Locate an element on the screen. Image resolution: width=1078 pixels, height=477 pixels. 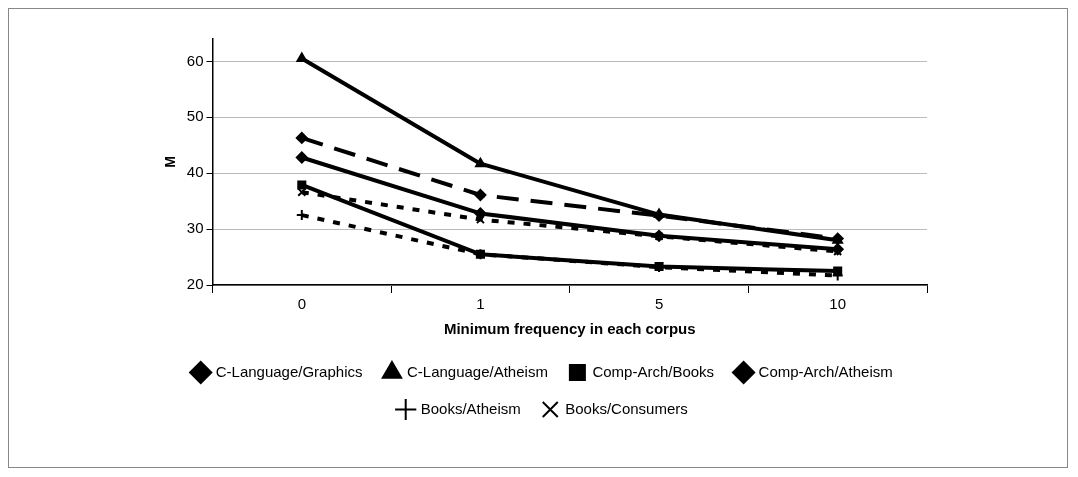
x-tick-label: 0 is located at coordinates (301, 304).